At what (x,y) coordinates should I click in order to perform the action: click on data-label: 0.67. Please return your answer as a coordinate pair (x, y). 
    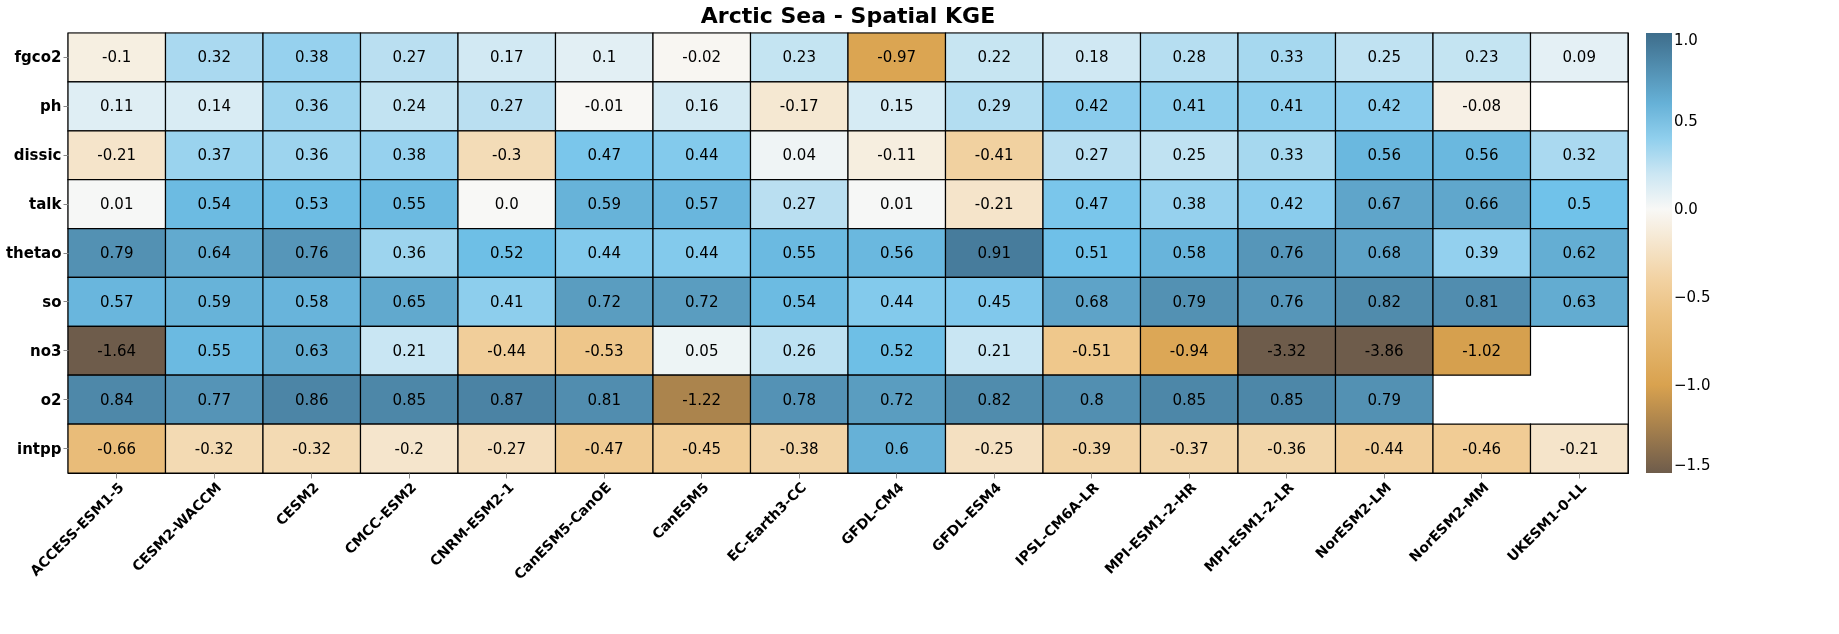
    Looking at the image, I should click on (1384, 204).